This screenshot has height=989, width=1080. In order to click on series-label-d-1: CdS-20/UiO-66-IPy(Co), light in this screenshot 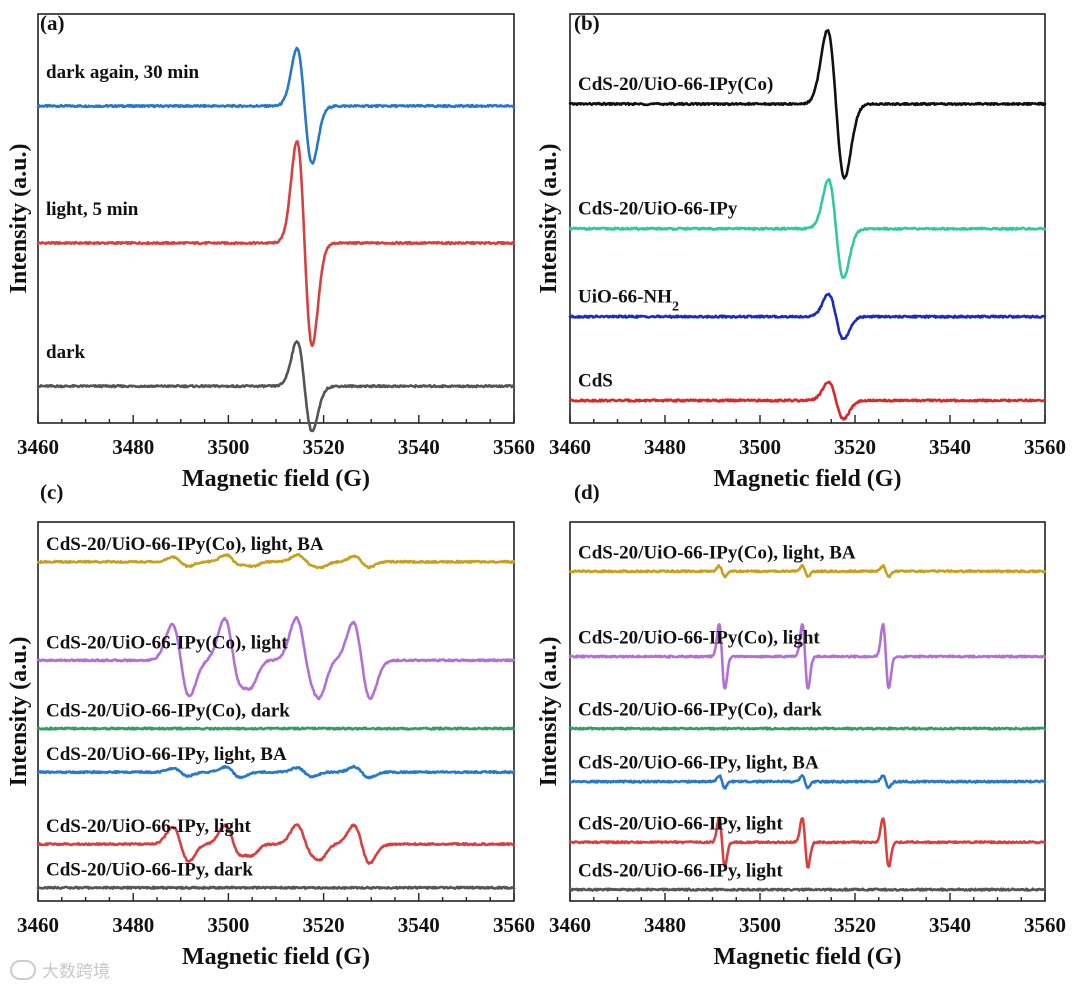, I will do `click(699, 638)`.